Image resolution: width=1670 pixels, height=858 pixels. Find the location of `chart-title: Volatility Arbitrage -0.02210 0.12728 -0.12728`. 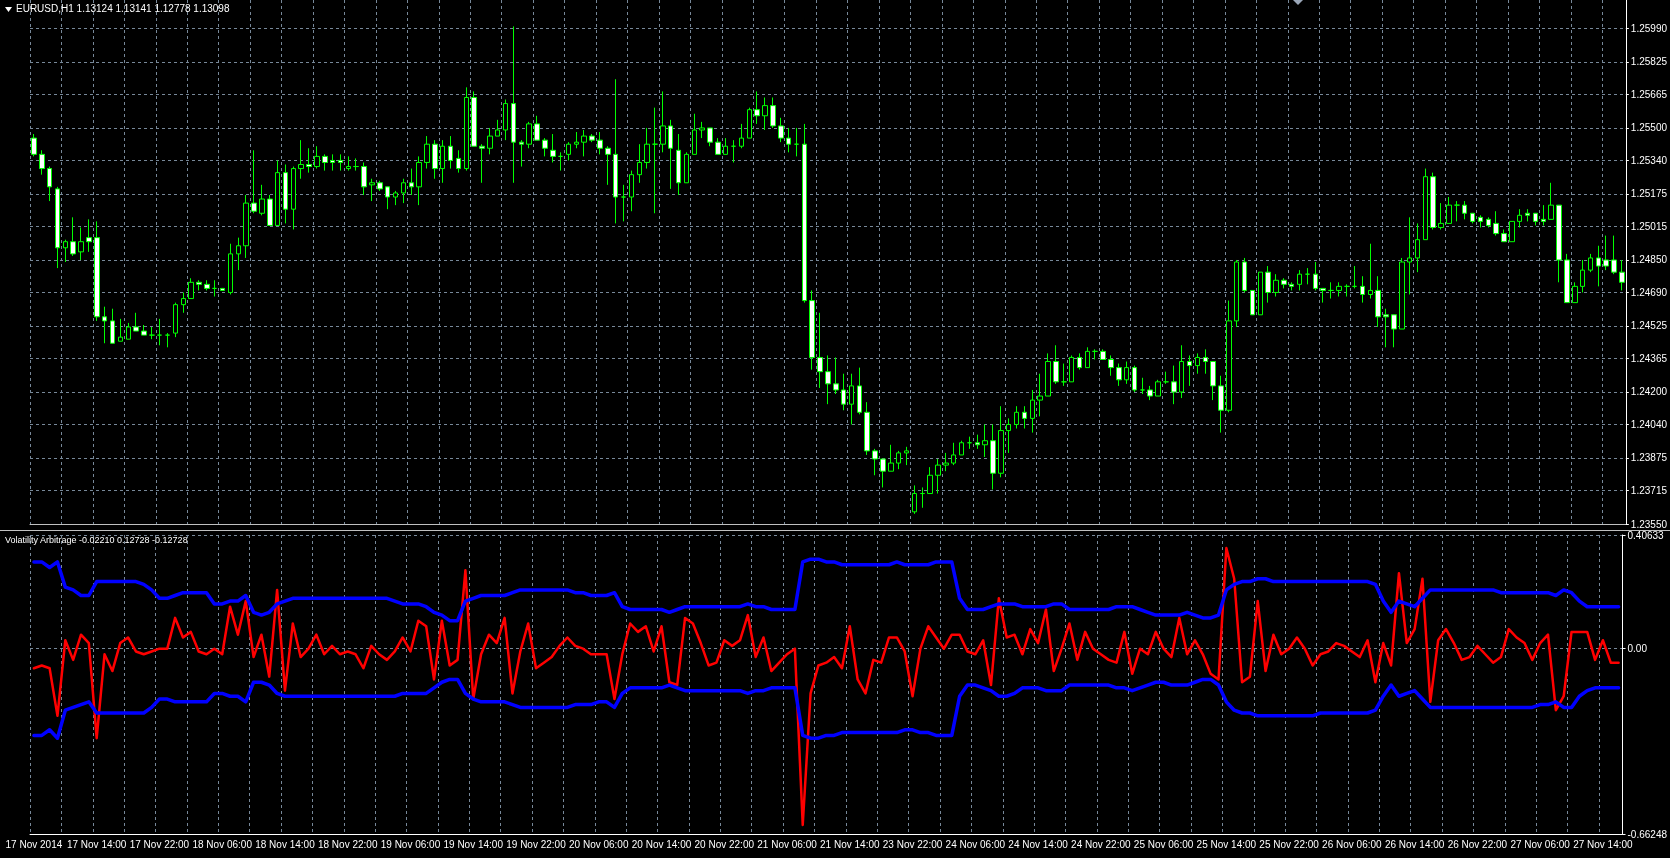

chart-title: Volatility Arbitrage -0.02210 0.12728 -0.12728 is located at coordinates (96, 539).